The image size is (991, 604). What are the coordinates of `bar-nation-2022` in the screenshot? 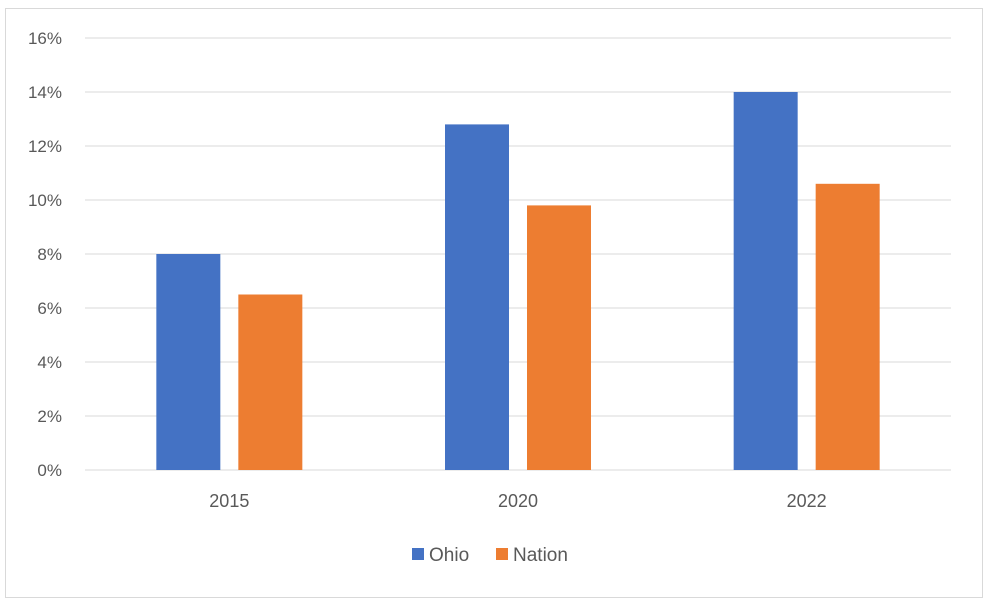 It's located at (847, 327).